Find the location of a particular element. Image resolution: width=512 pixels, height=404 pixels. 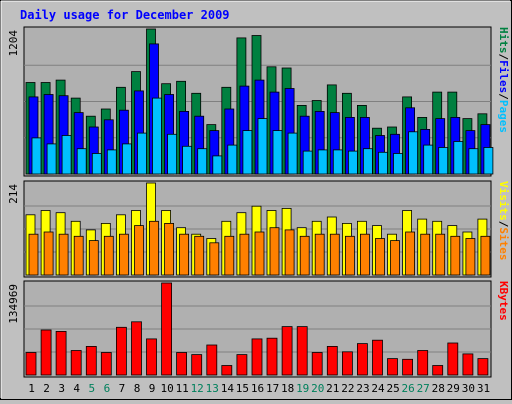

x-tick-label-1: 1 is located at coordinates (31, 388).